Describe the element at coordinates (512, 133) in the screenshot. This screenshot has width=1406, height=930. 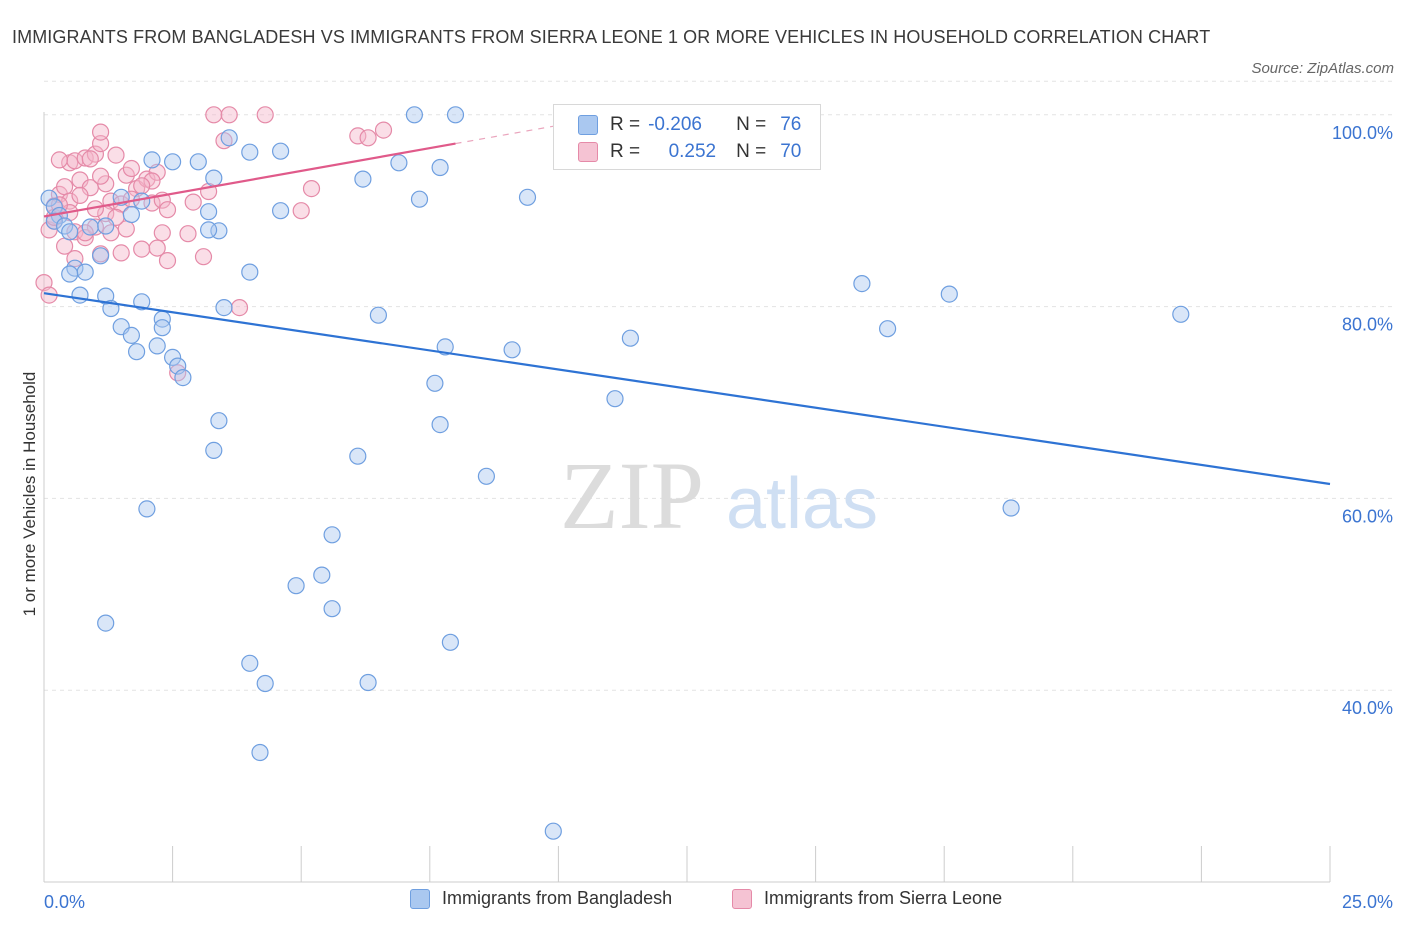
I see `trend-extension-sierra-leone` at that location.